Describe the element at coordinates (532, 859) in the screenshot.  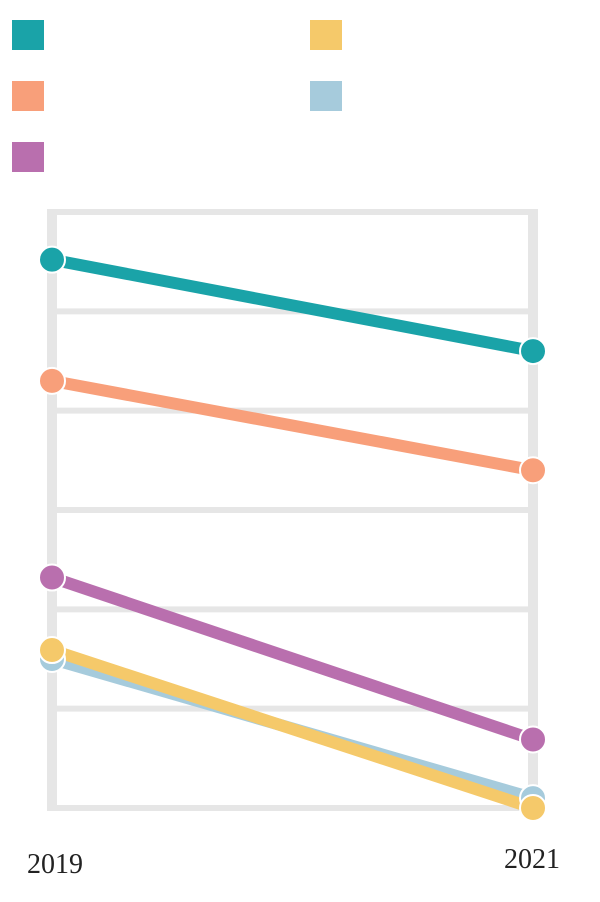
I see `x-tick-label: 2021` at that location.